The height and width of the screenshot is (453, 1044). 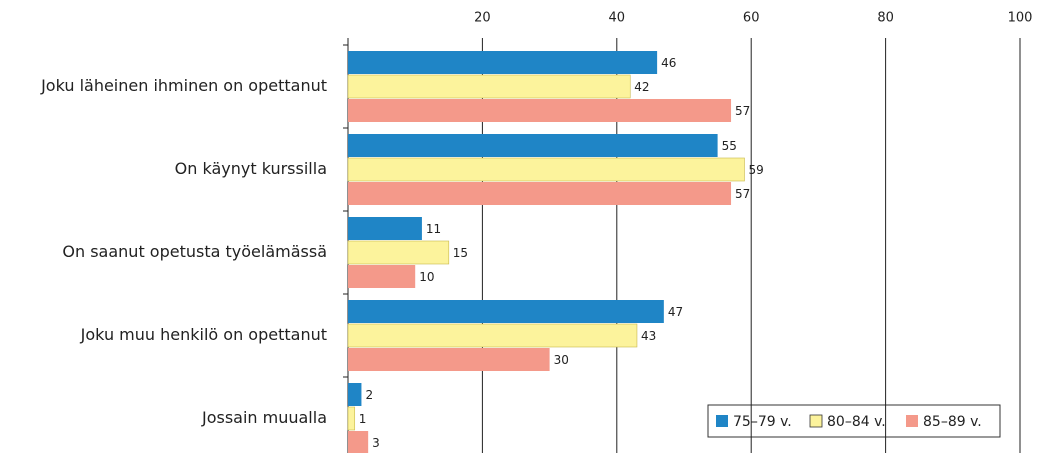 What do you see at coordinates (426, 277) in the screenshot?
I see `data-label: 10` at bounding box center [426, 277].